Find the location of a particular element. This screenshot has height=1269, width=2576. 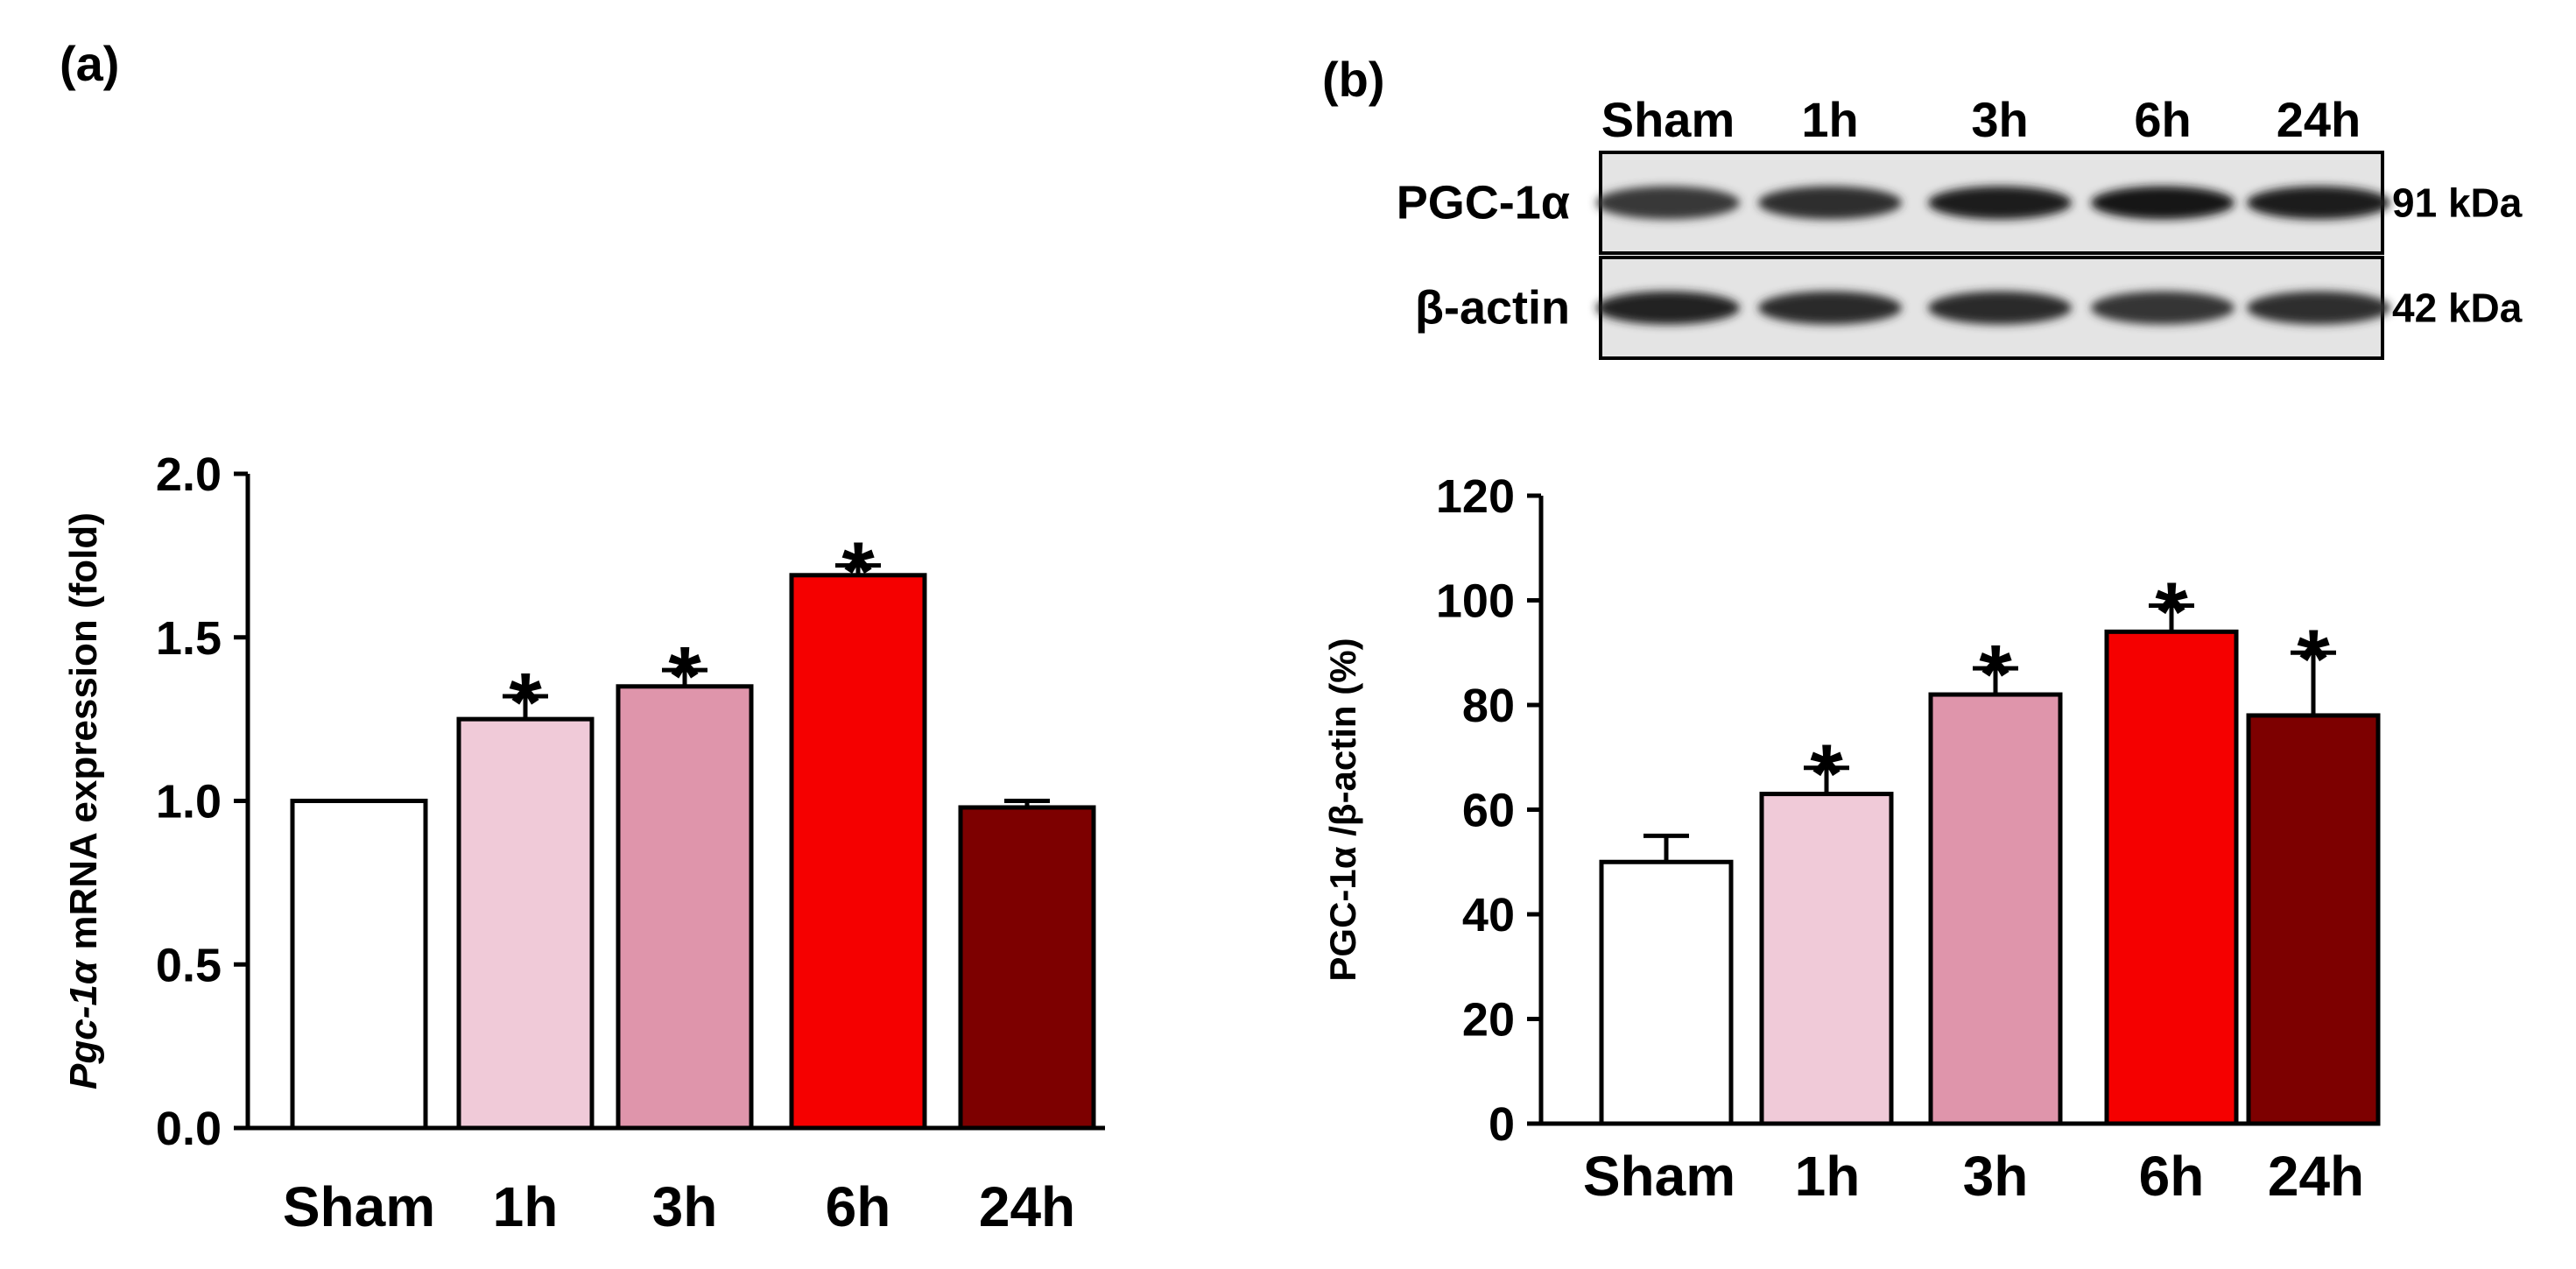

chart-b-bar-6h is located at coordinates (2171, 877).